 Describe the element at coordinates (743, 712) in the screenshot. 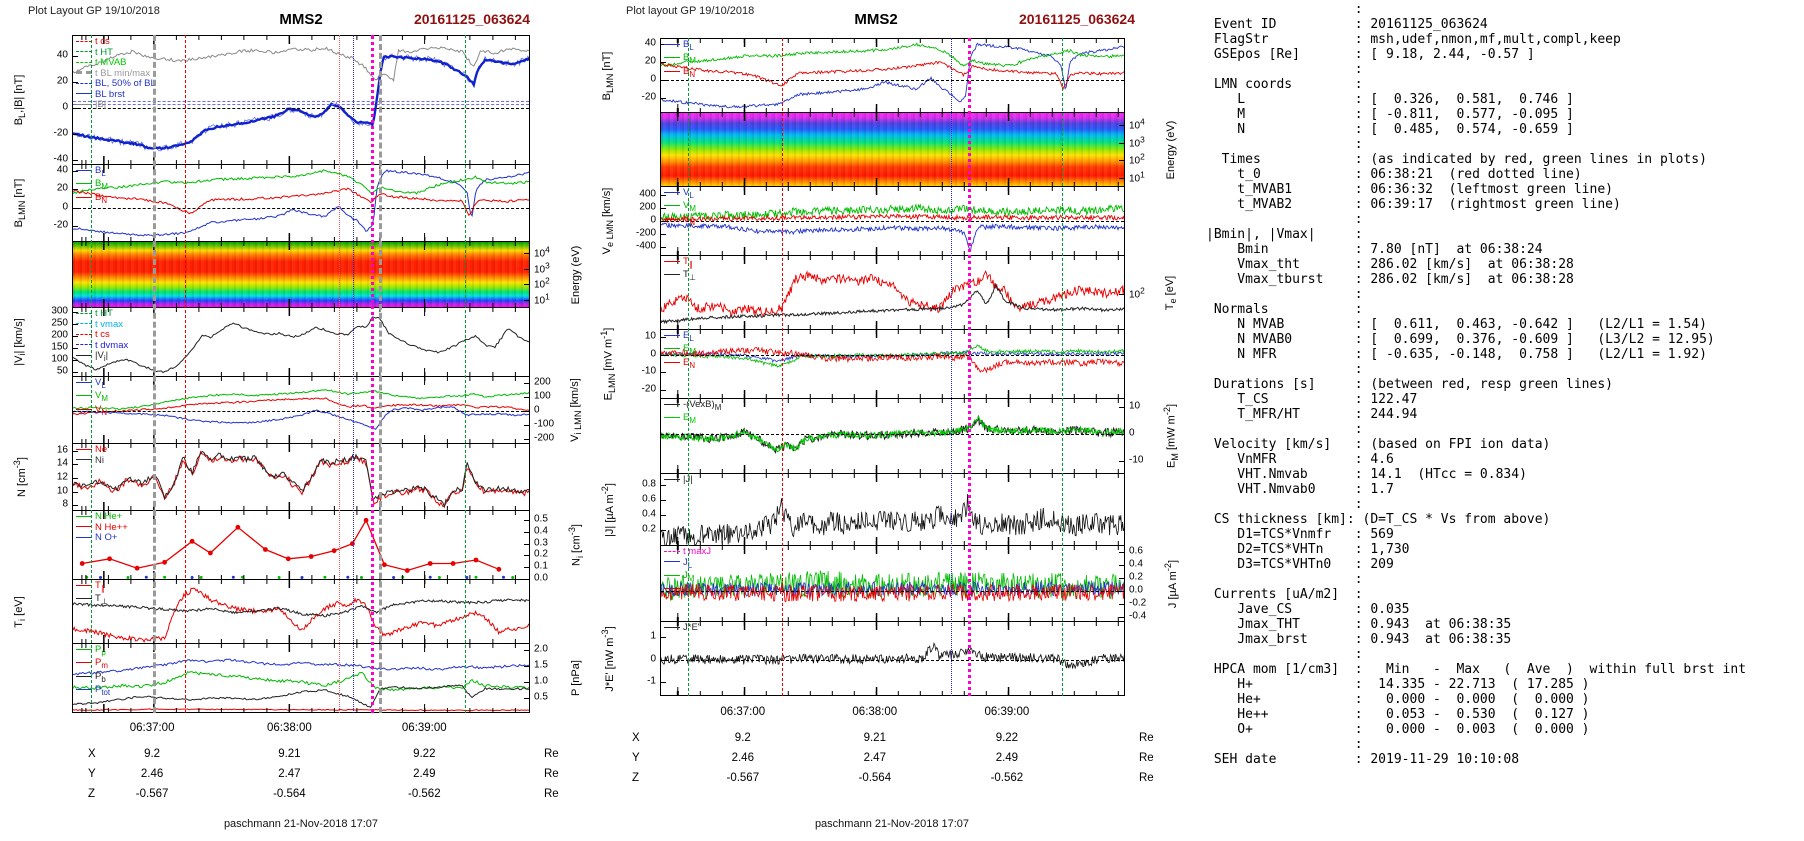

I see `time-tick-label: 06:37:00` at that location.